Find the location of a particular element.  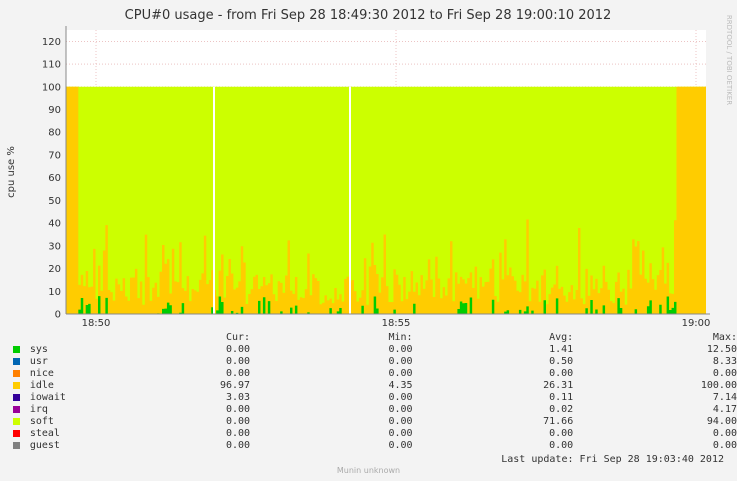

y-tick-label: 70 is located at coordinates (54, 155).